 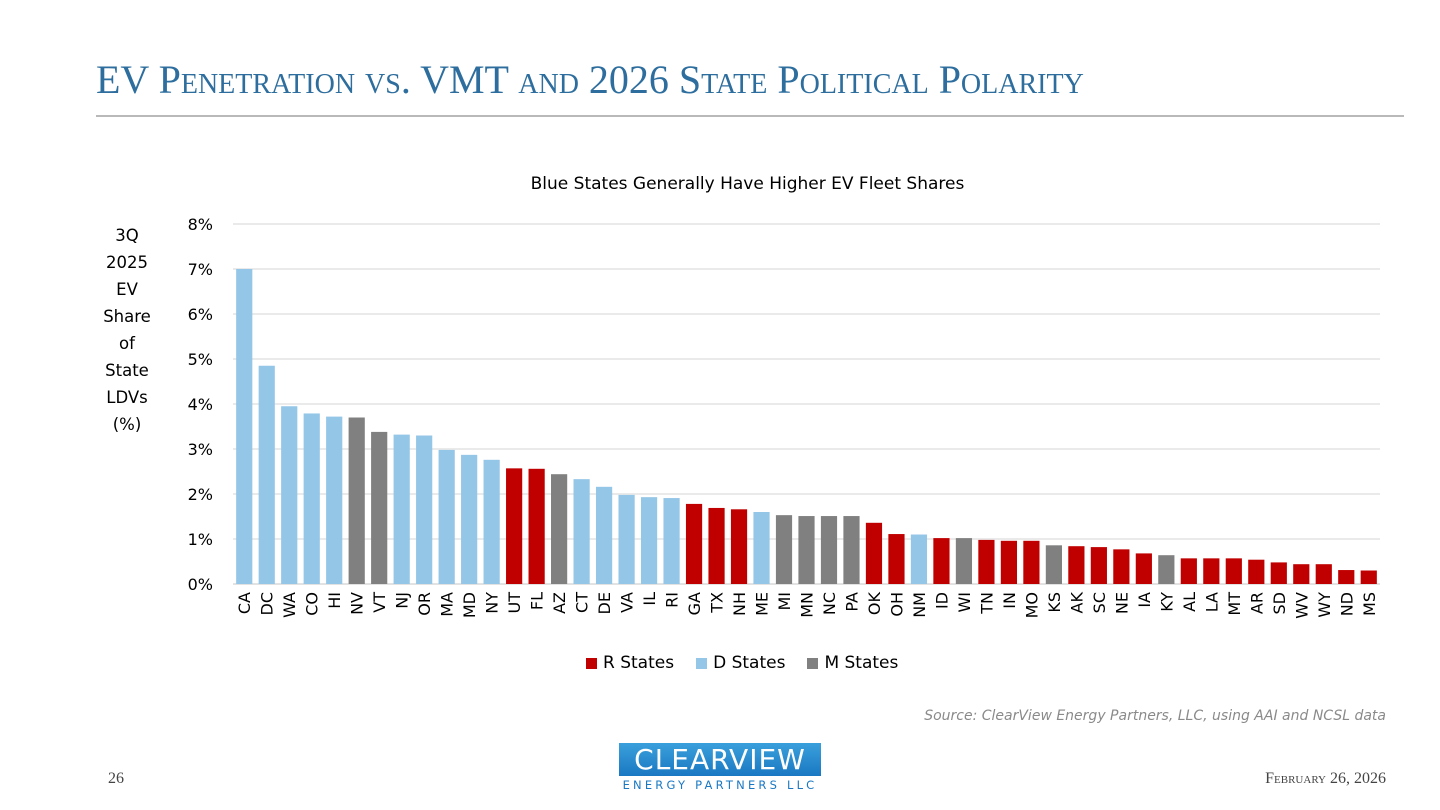 I want to click on x-tick-label: AK, so click(x=1076, y=602).